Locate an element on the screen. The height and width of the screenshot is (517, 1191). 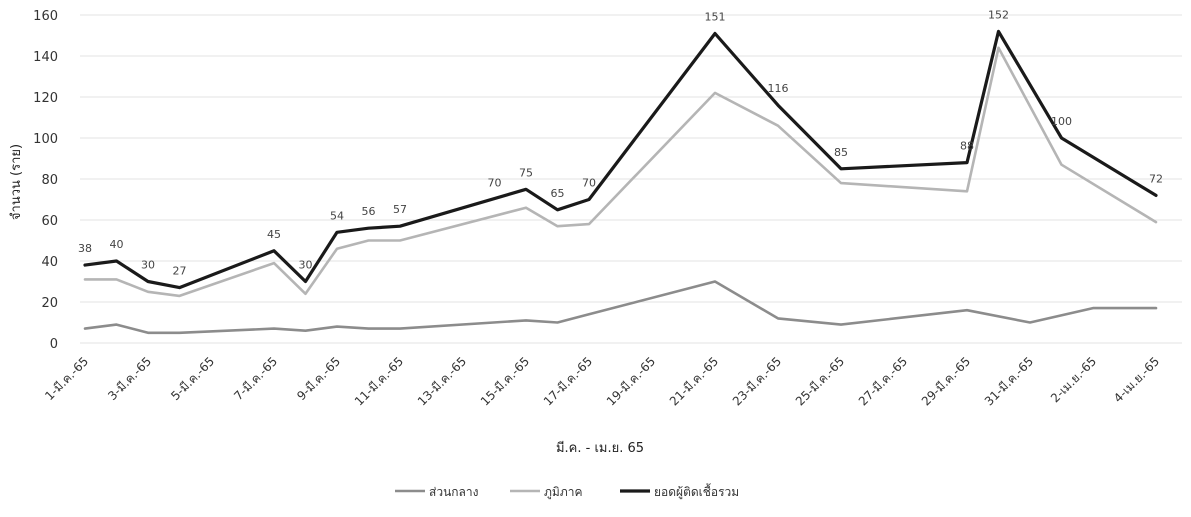
legend-label: ยอดผู้ติดเชื้อรวม is located at coordinates (696, 491).